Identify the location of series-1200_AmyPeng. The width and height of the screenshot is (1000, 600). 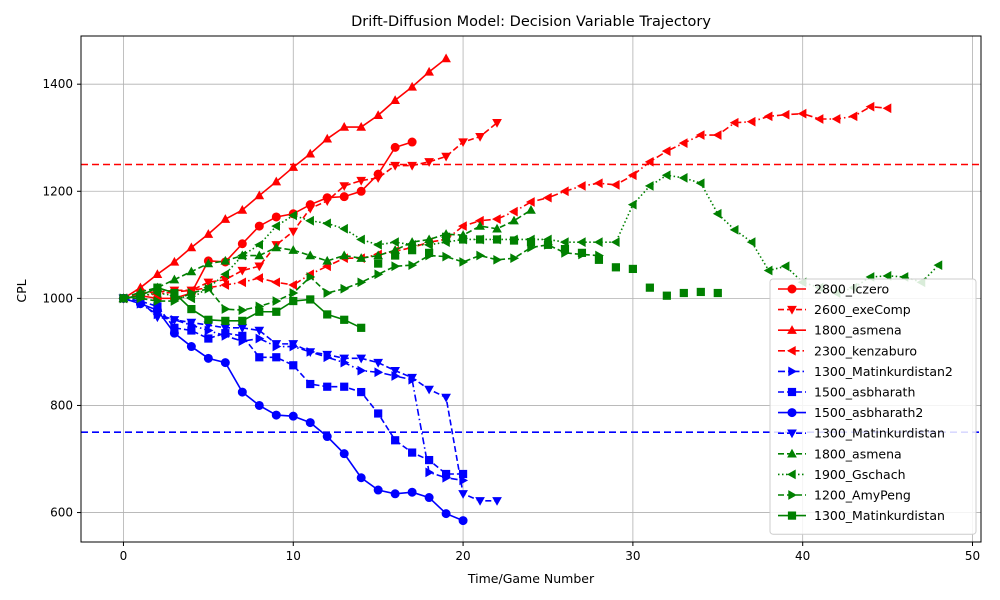
(361, 277).